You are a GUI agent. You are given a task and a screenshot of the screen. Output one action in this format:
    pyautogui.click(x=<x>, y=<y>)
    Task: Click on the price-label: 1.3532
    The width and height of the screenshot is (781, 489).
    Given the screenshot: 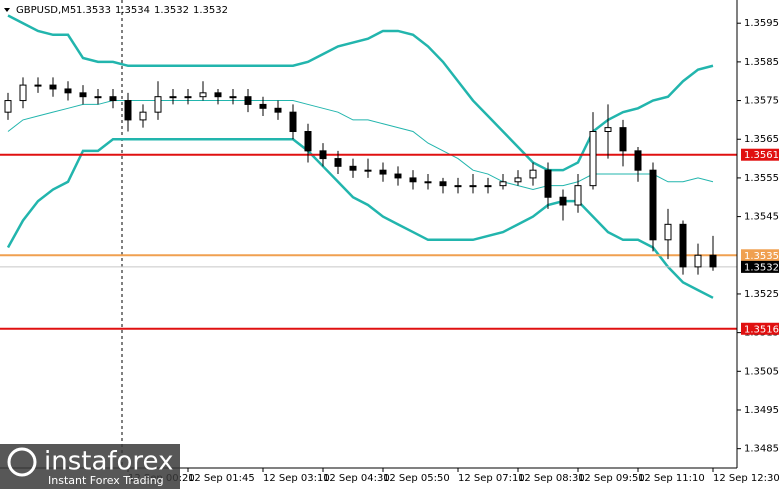 What is the action you would take?
    pyautogui.click(x=761, y=267)
    